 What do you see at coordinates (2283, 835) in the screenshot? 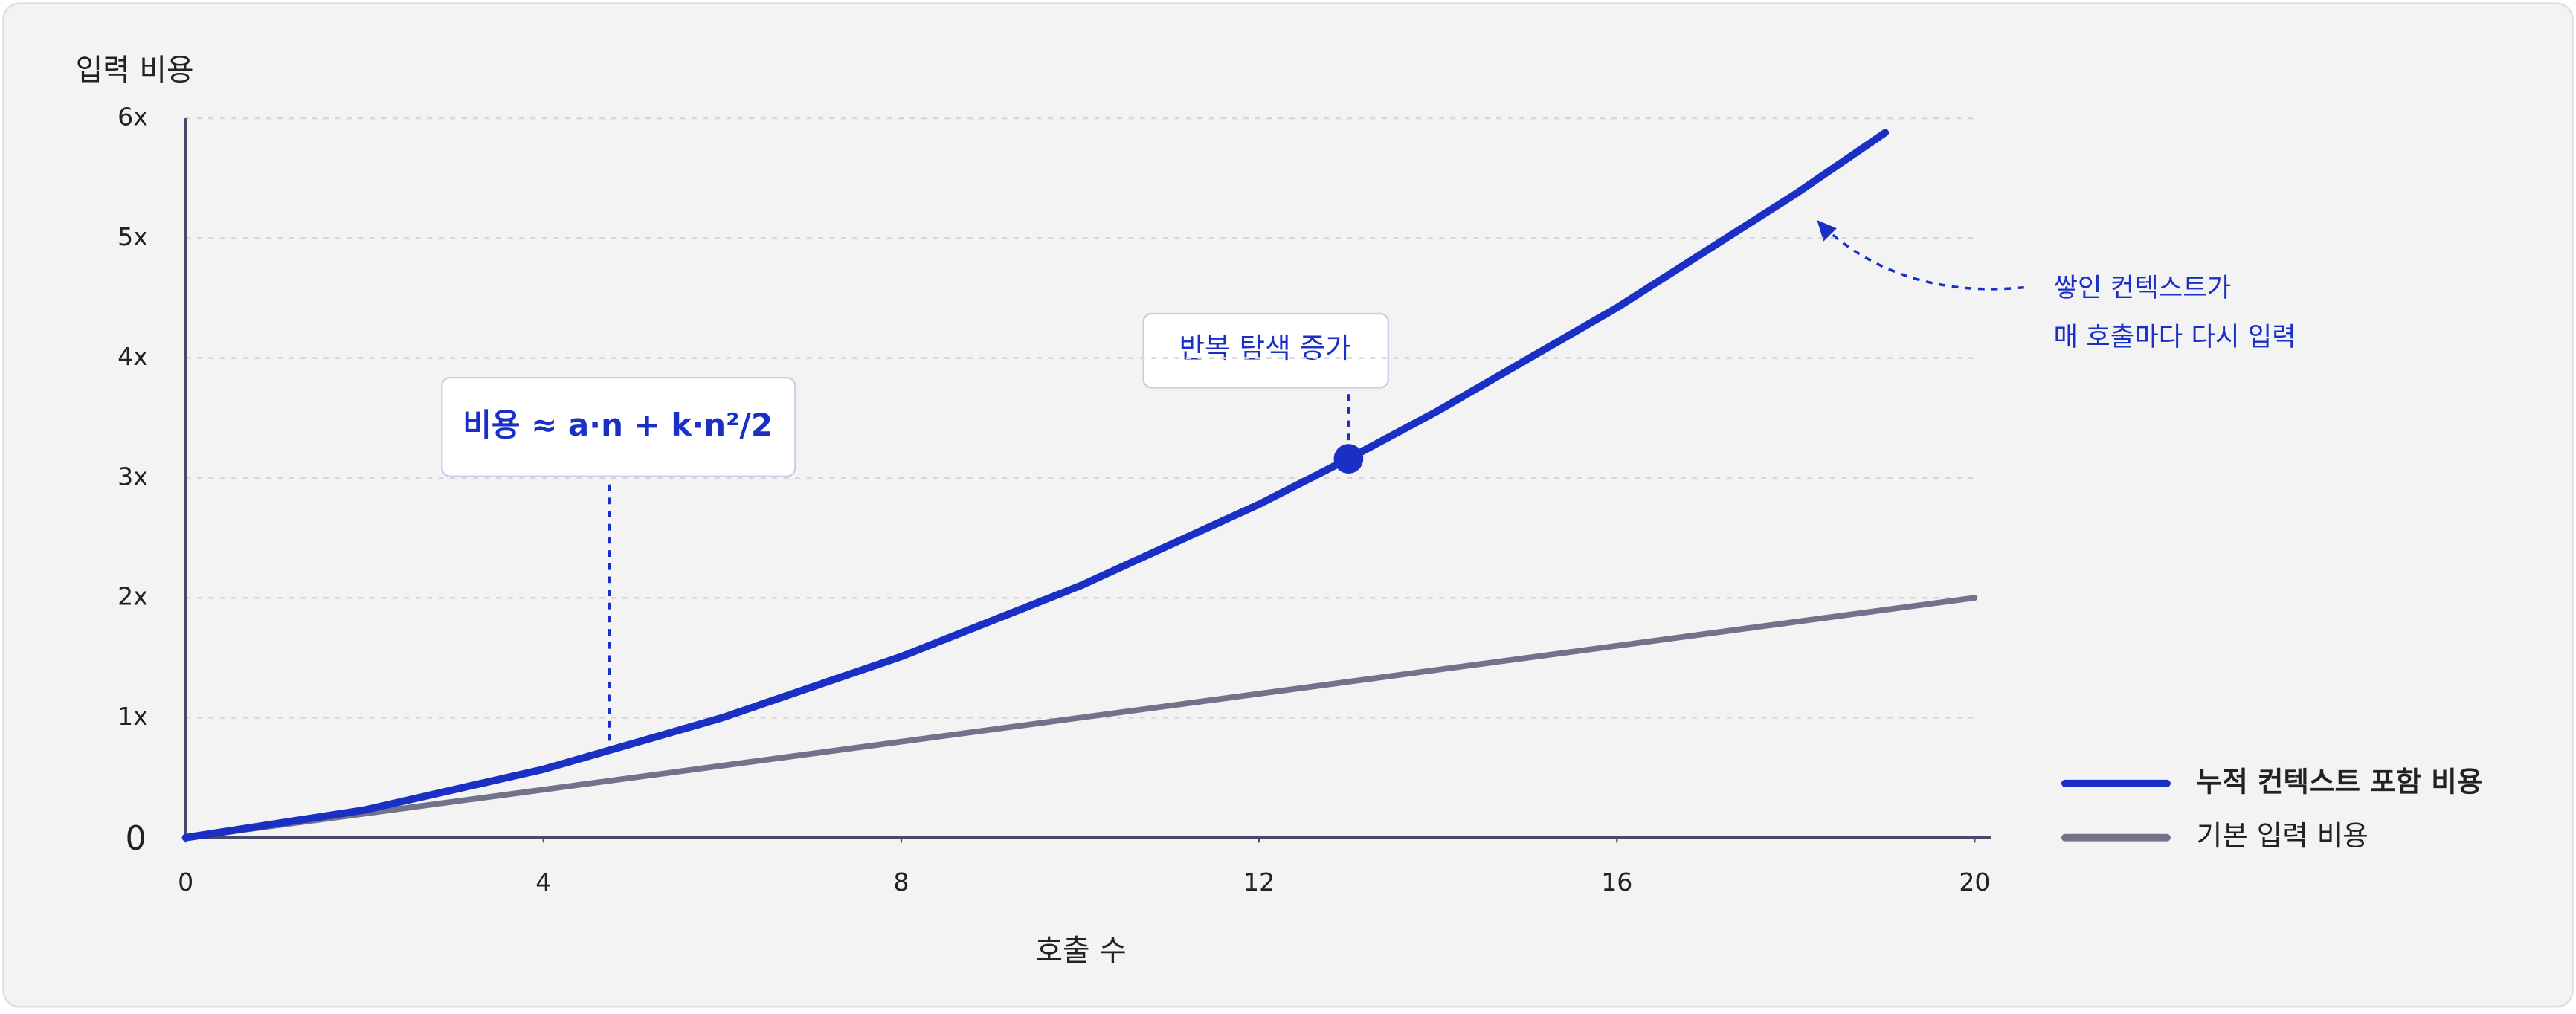
I see `legend-label: 기본 입력 비용` at bounding box center [2283, 835].